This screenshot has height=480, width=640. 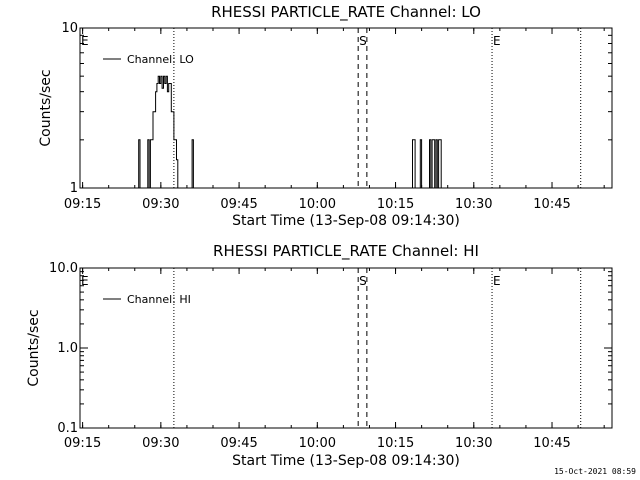 I want to click on chart-0-x-tick-label: 10:15, so click(x=395, y=204).